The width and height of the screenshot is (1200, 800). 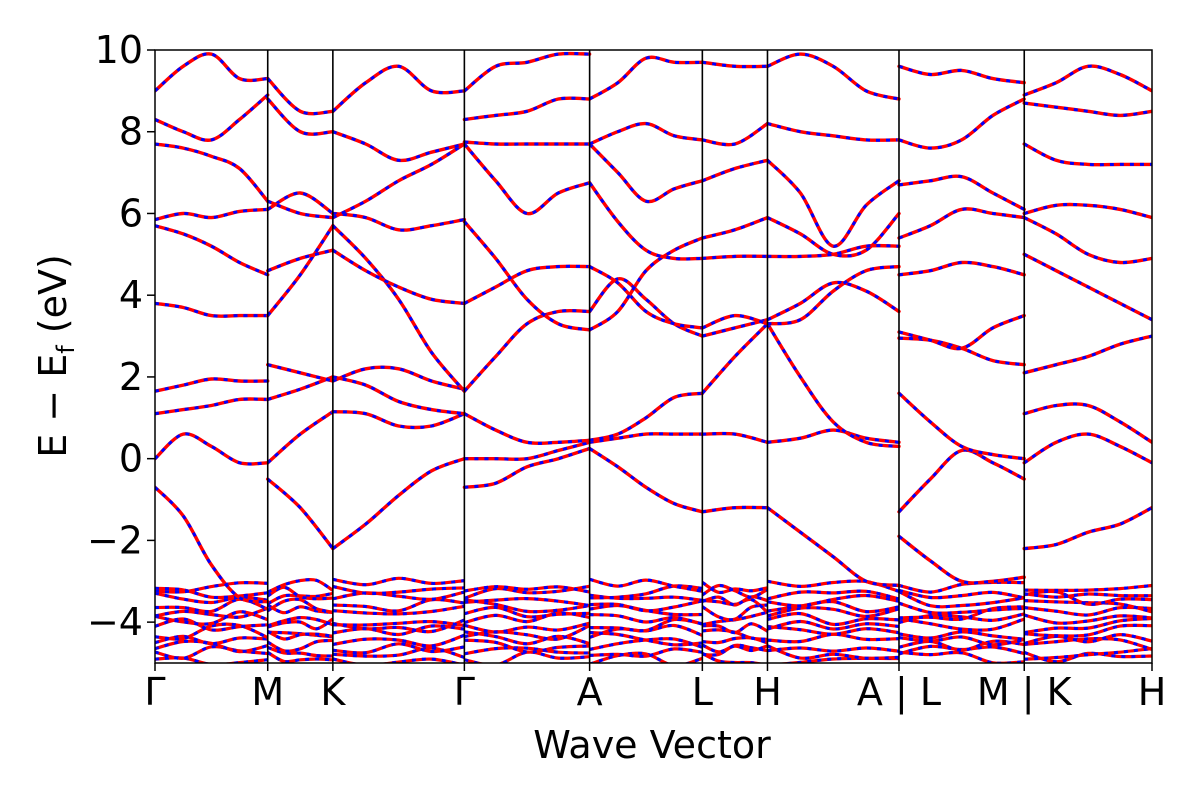 I want to click on y-tick-label: 10, so click(x=119, y=50).